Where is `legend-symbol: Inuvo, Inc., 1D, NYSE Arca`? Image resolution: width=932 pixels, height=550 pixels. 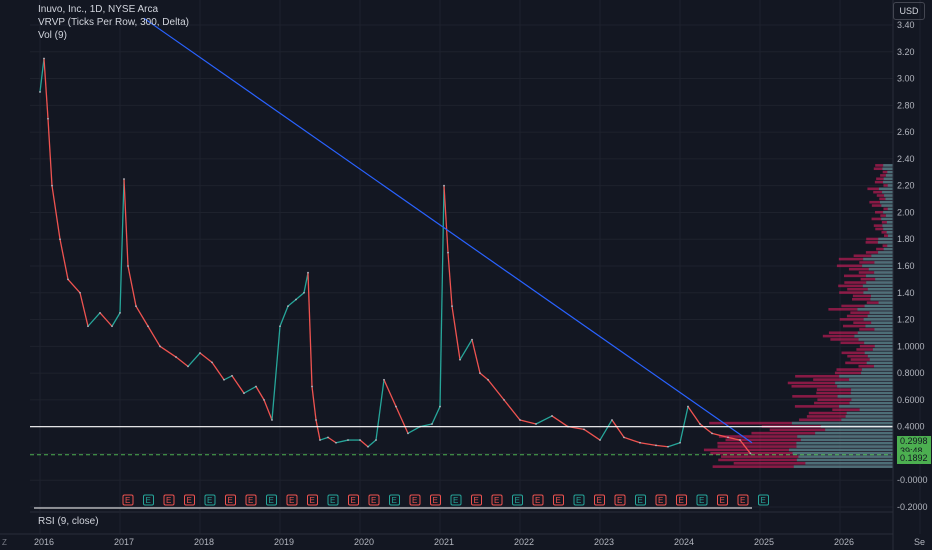 legend-symbol: Inuvo, Inc., 1D, NYSE Arca is located at coordinates (98, 9).